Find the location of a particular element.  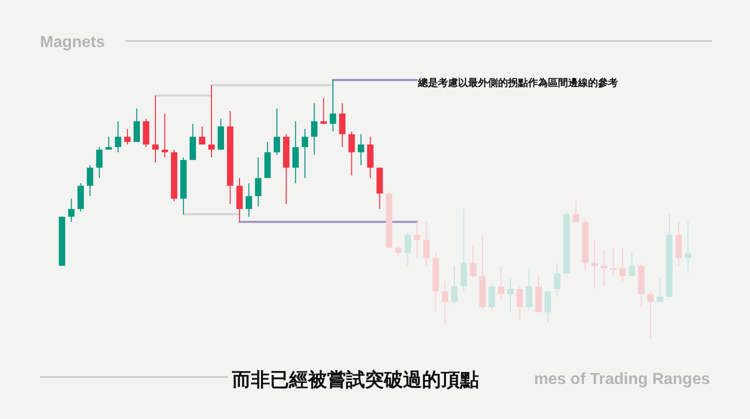

text: mes of Trading Ranges is located at coordinates (622, 379).